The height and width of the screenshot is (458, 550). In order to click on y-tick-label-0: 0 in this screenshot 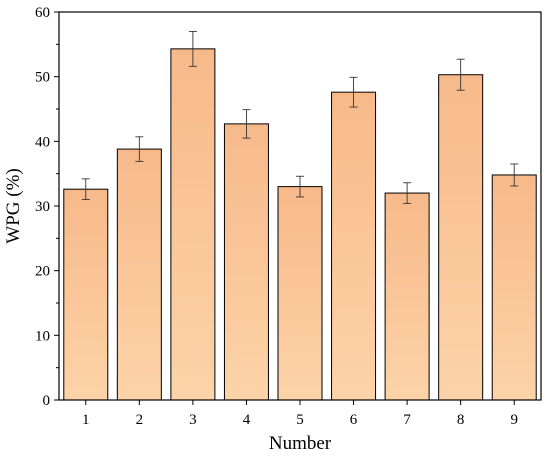, I will do `click(47, 401)`.